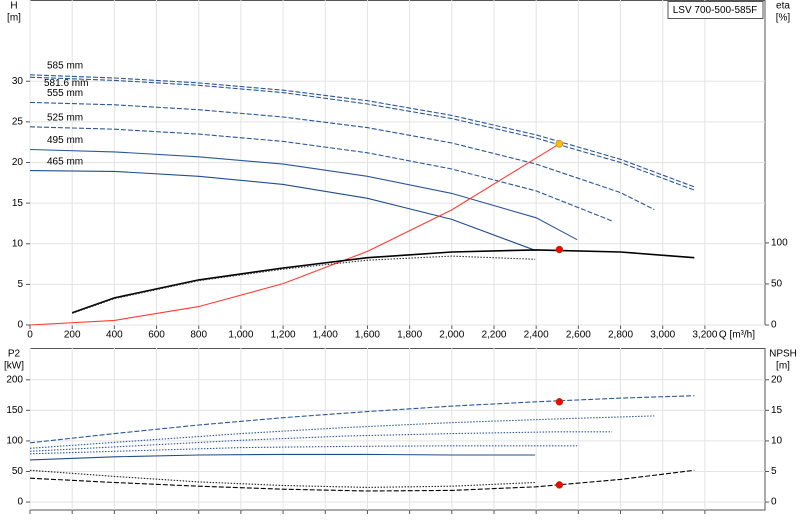 Image resolution: width=800 pixels, height=520 pixels. What do you see at coordinates (30, 335) in the screenshot?
I see `x-tick-label: 0` at bounding box center [30, 335].